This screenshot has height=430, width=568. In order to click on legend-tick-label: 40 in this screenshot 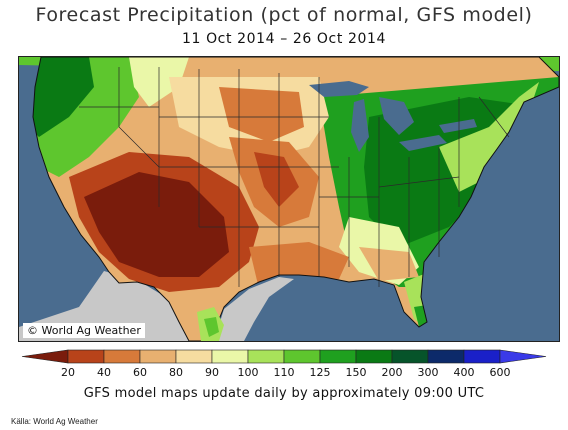, I will do `click(104, 372)`.